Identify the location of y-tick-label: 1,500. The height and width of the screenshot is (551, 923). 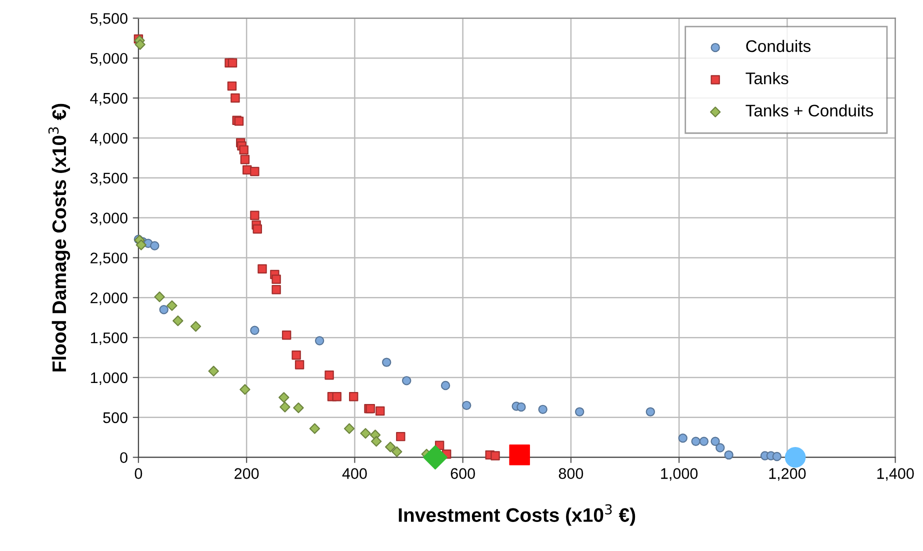
(109, 339).